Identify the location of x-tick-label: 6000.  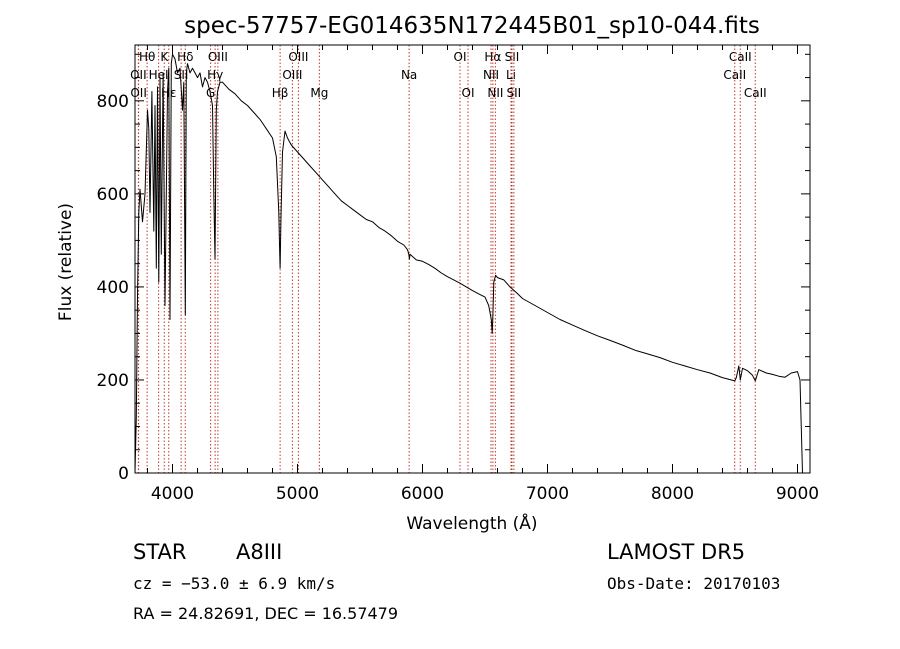
(422, 494).